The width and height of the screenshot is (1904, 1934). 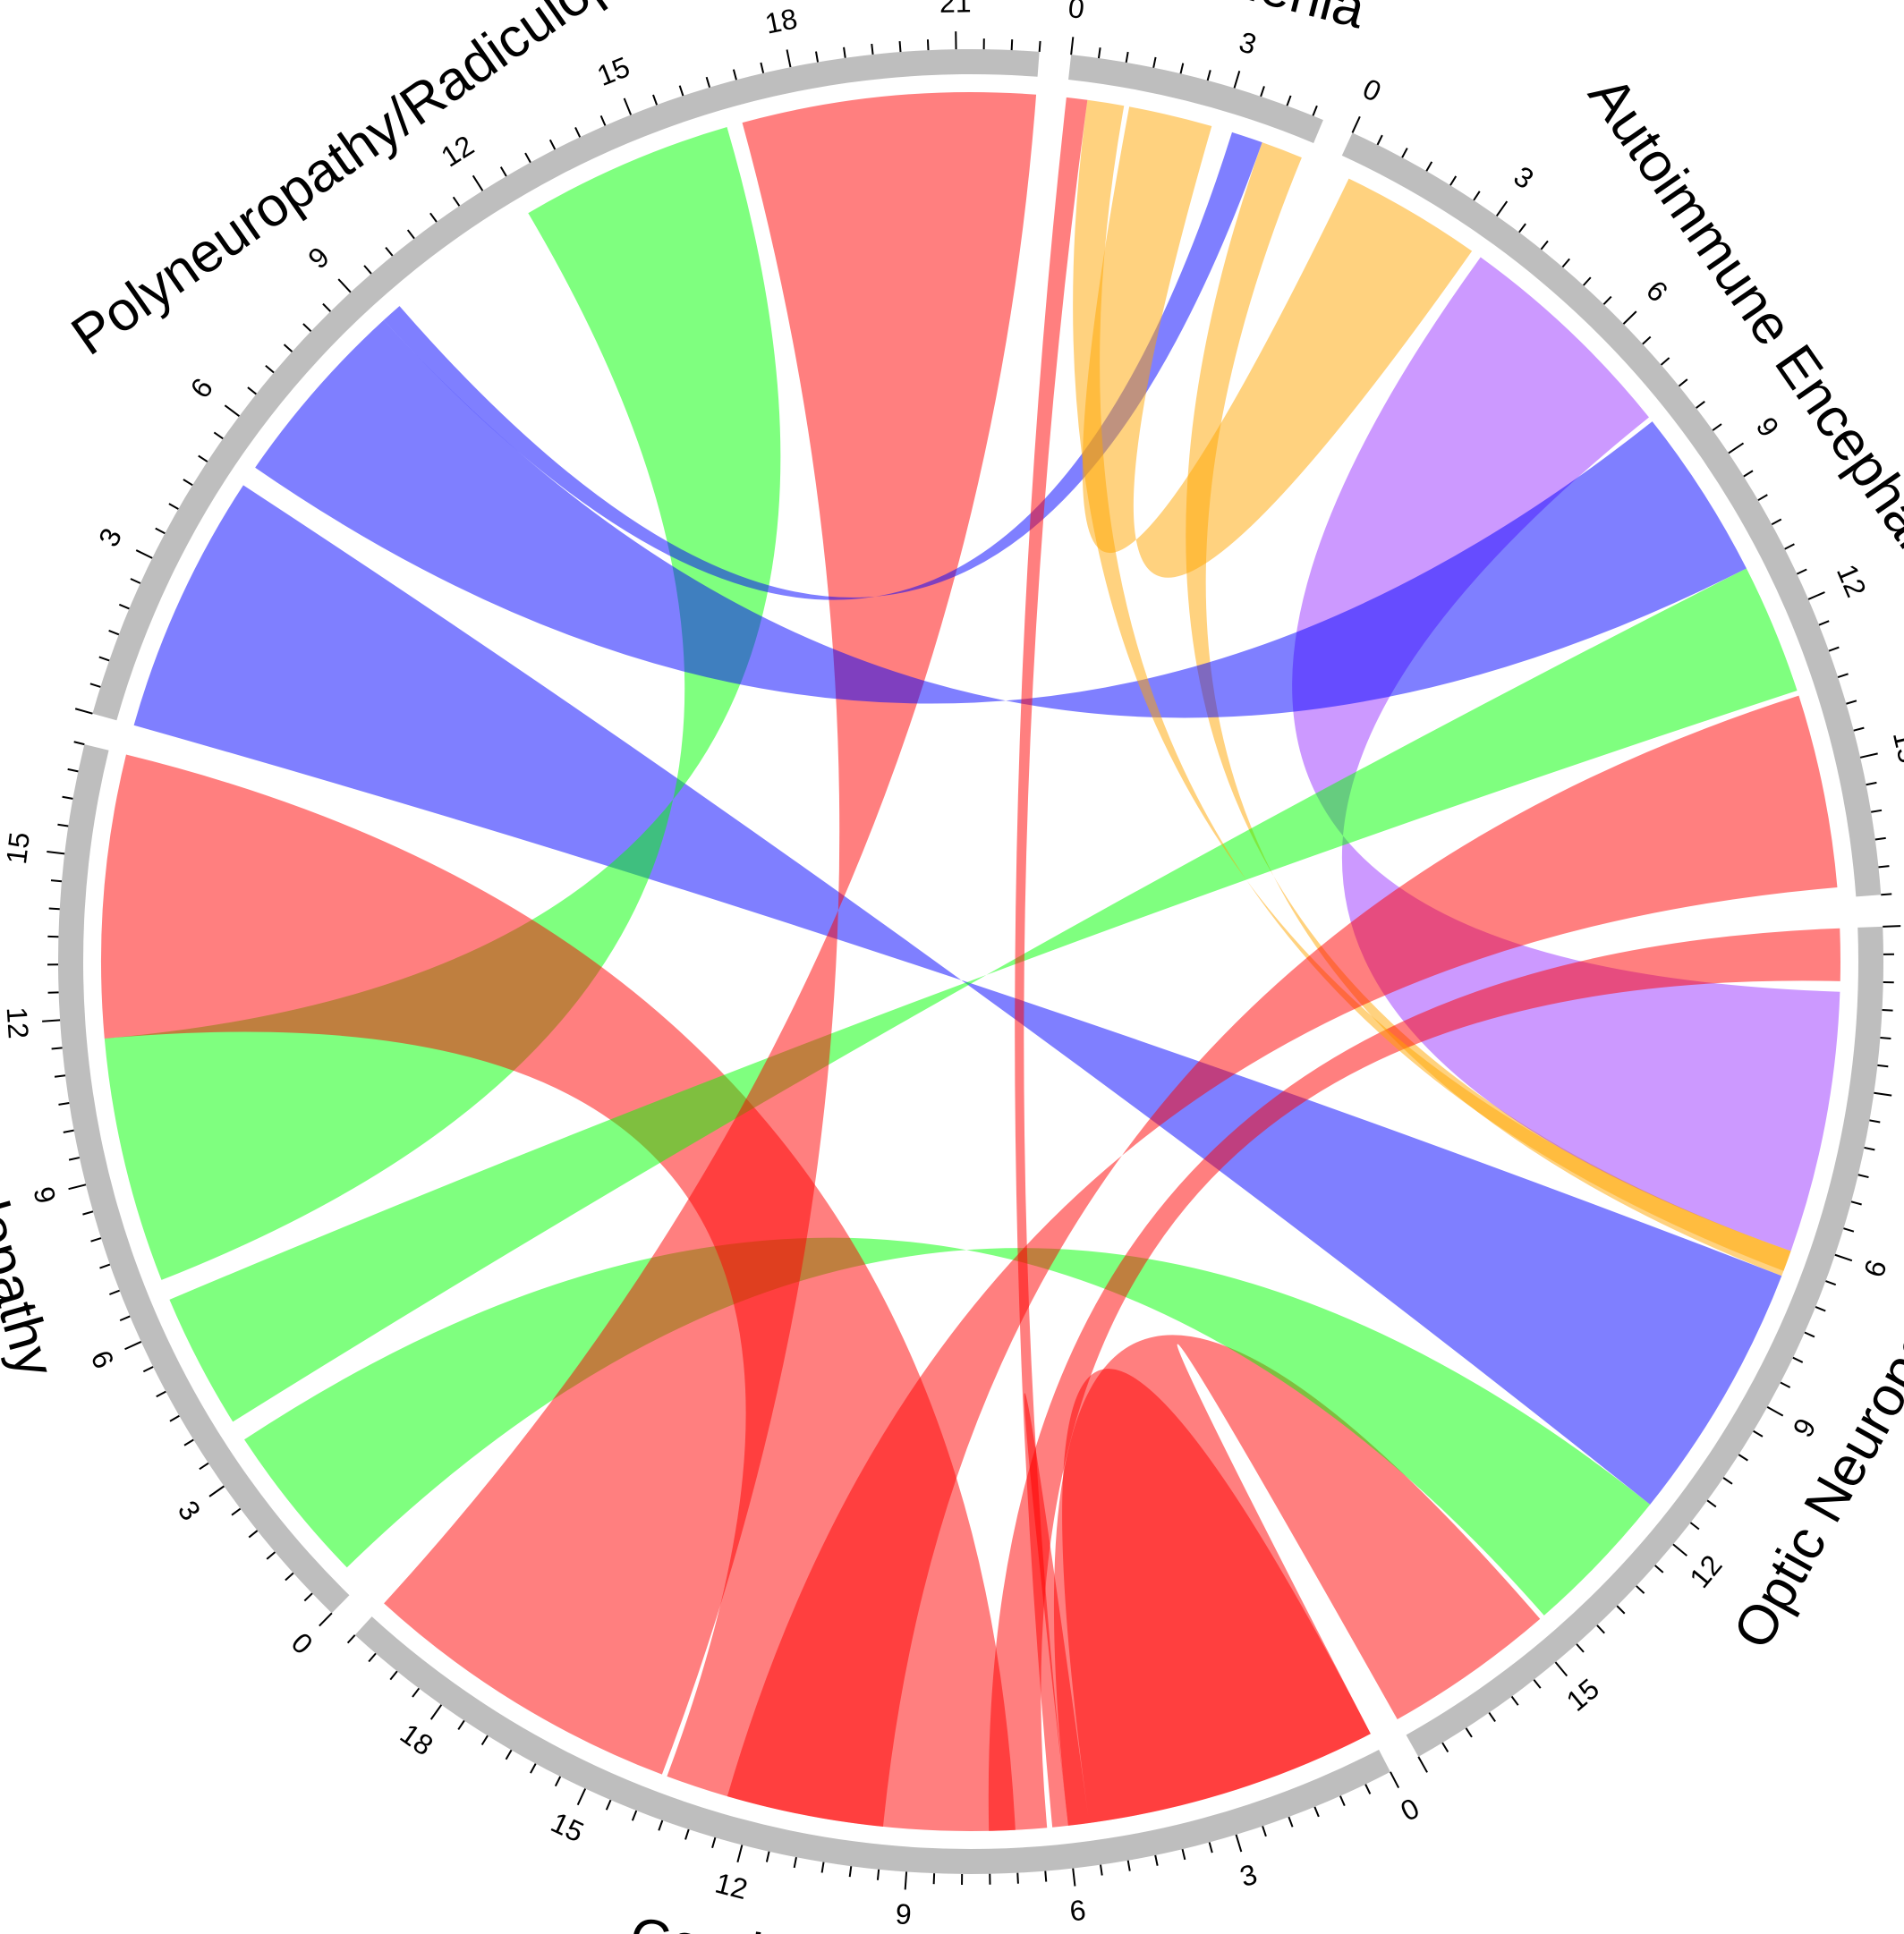 I want to click on myelopathy-tick-label: 9, so click(x=44, y=1195).